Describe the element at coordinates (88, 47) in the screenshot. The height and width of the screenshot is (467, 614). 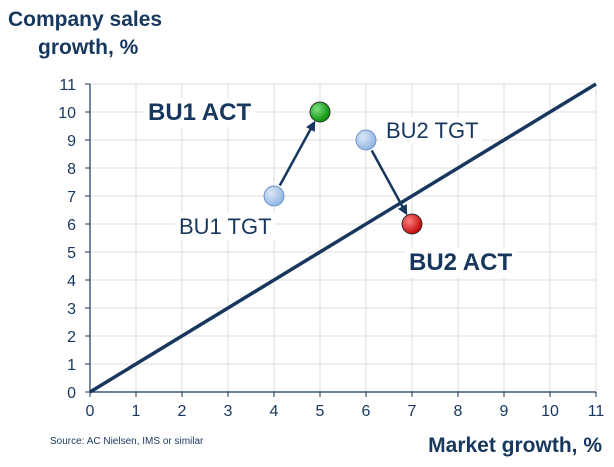
I see `y-axis-title-line2: growth, %` at that location.